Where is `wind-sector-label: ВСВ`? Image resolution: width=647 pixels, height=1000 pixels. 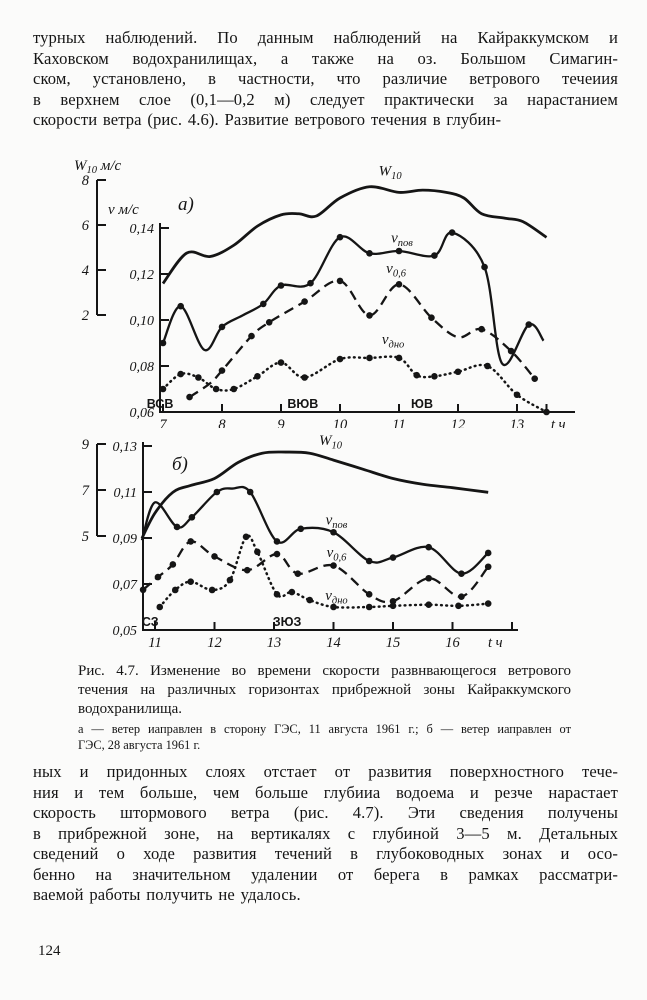 wind-sector-label: ВСВ is located at coordinates (160, 404).